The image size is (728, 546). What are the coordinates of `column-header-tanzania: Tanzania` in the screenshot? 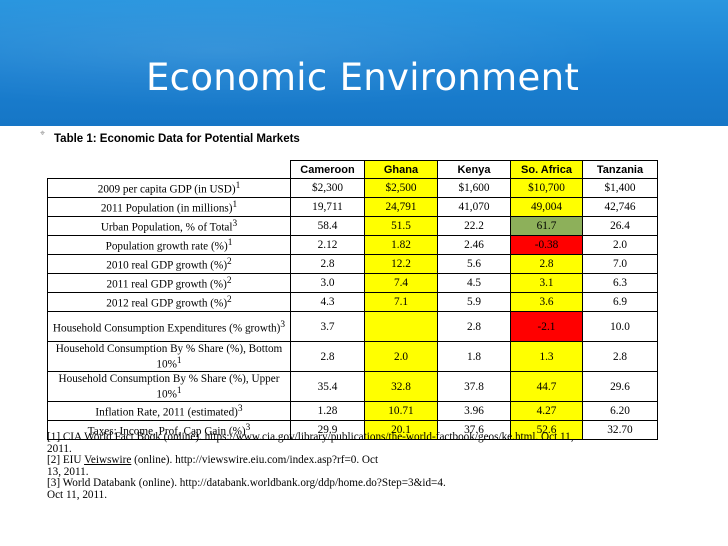 It's located at (620, 169).